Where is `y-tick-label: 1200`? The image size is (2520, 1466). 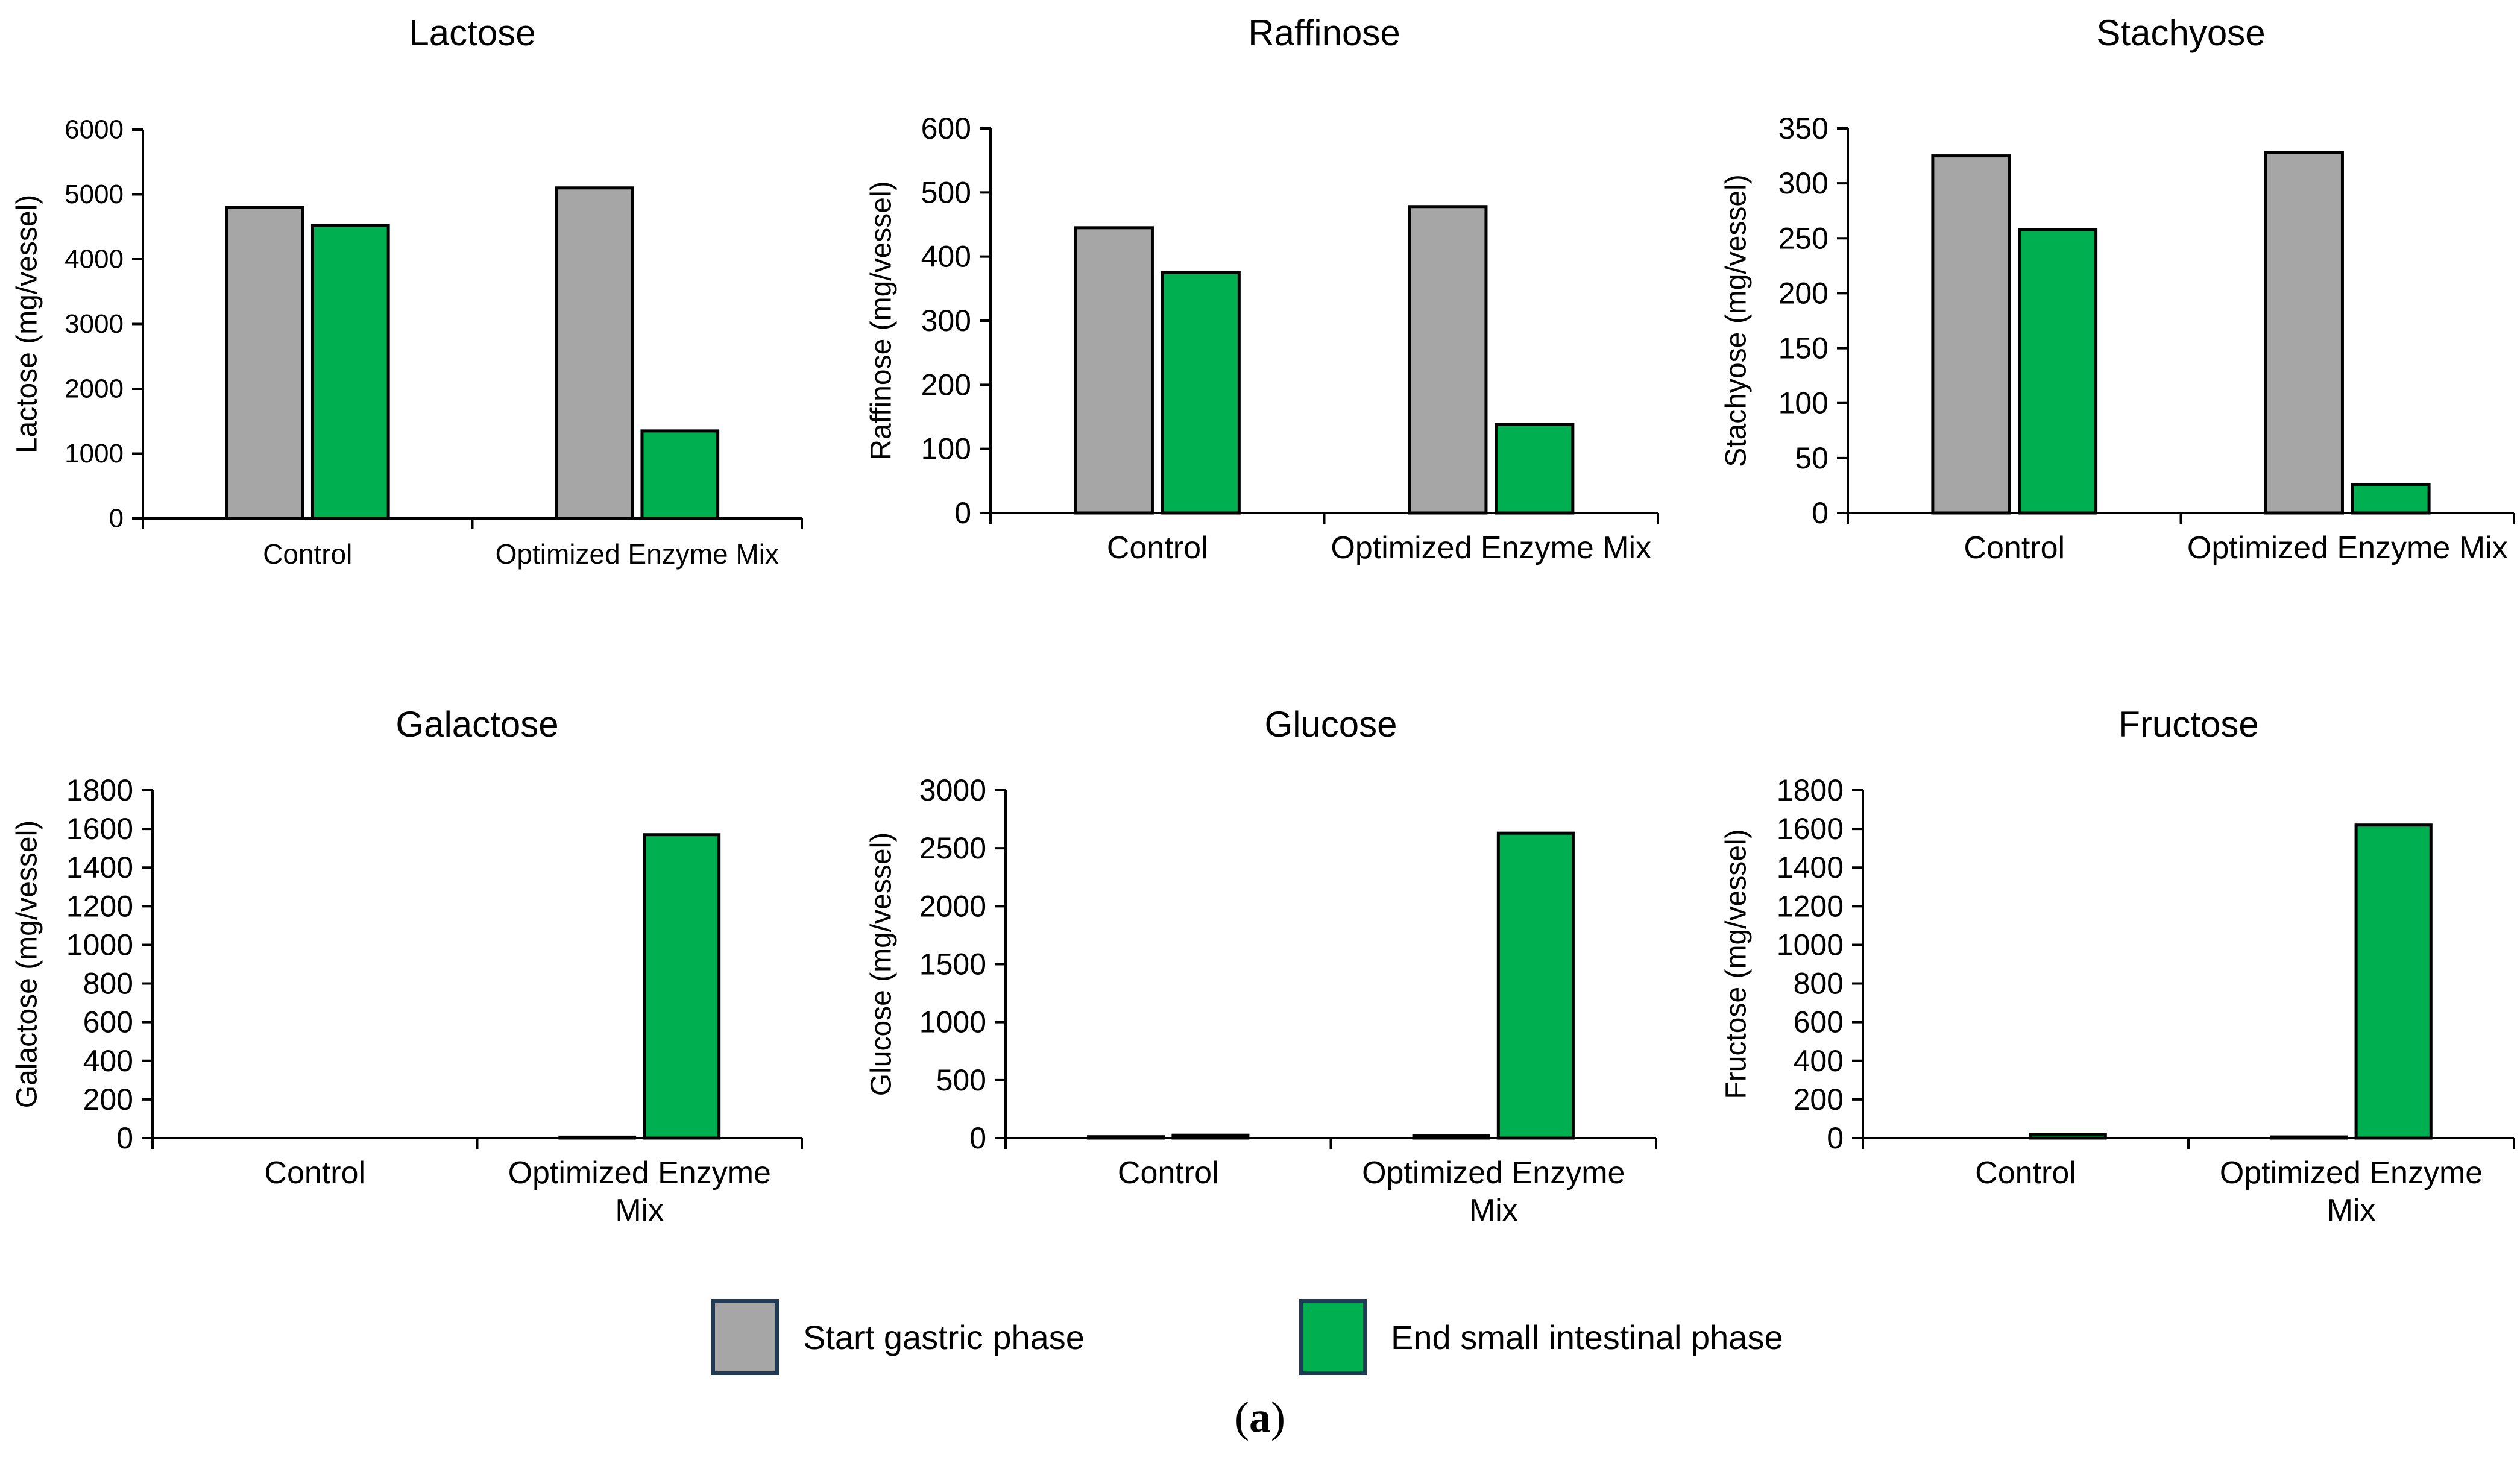 y-tick-label: 1200 is located at coordinates (1811, 906).